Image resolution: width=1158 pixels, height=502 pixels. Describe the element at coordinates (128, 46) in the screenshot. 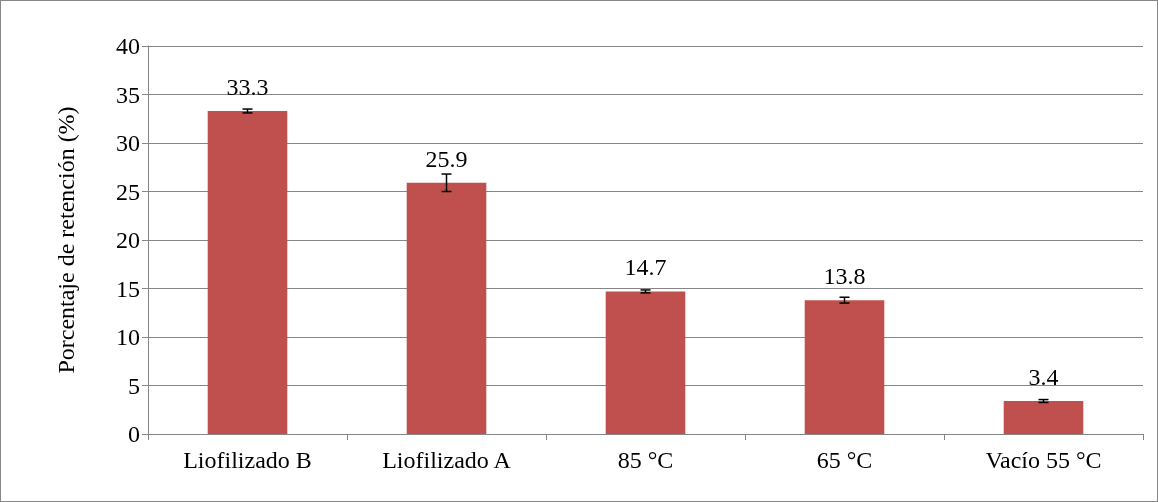

I see `y-tick-label: 40` at that location.